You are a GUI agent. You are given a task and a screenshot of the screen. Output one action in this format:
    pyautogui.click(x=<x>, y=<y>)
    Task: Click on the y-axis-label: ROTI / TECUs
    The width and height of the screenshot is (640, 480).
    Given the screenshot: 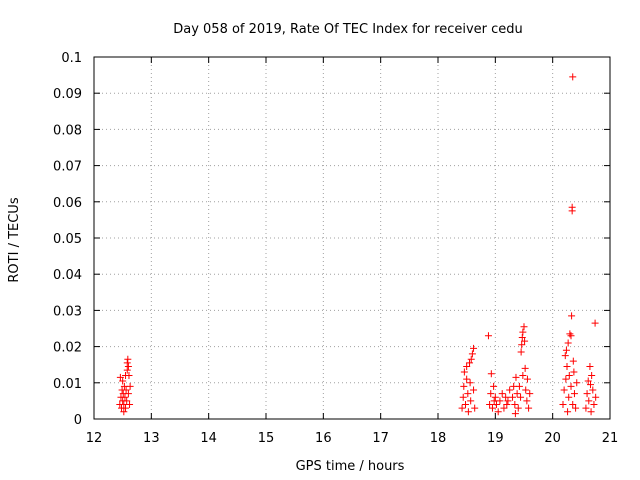 What is the action you would take?
    pyautogui.click(x=14, y=239)
    